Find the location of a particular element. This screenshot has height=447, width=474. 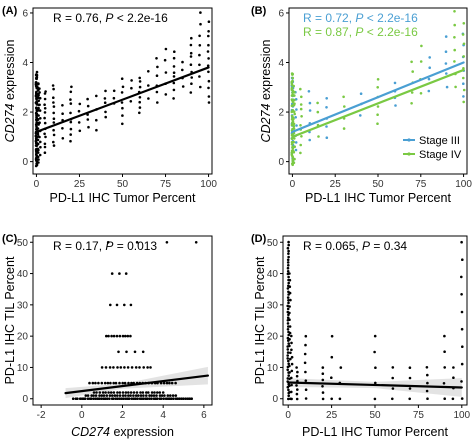

correlation-annotation: R = 0.17, P = 0.013 is located at coordinates (105, 246).